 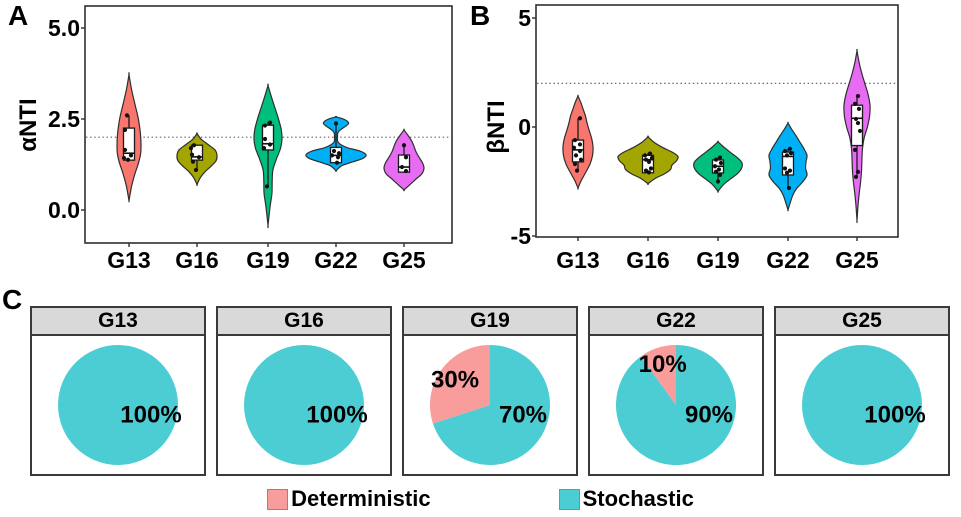 I want to click on pie-chart-G25: 100%, so click(x=864, y=405).